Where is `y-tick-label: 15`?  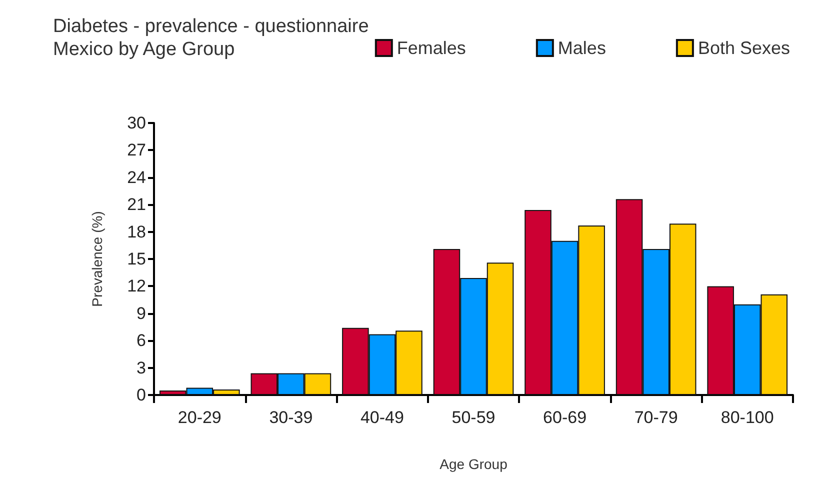 y-tick-label: 15 is located at coordinates (136, 259).